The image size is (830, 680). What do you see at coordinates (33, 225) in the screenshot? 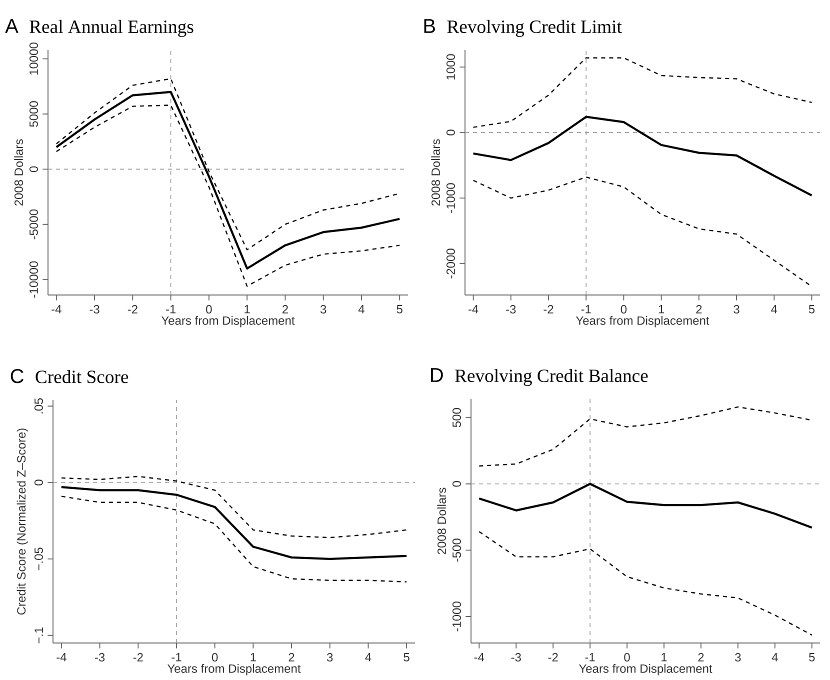
I see `y-tick-label: -5000` at bounding box center [33, 225].